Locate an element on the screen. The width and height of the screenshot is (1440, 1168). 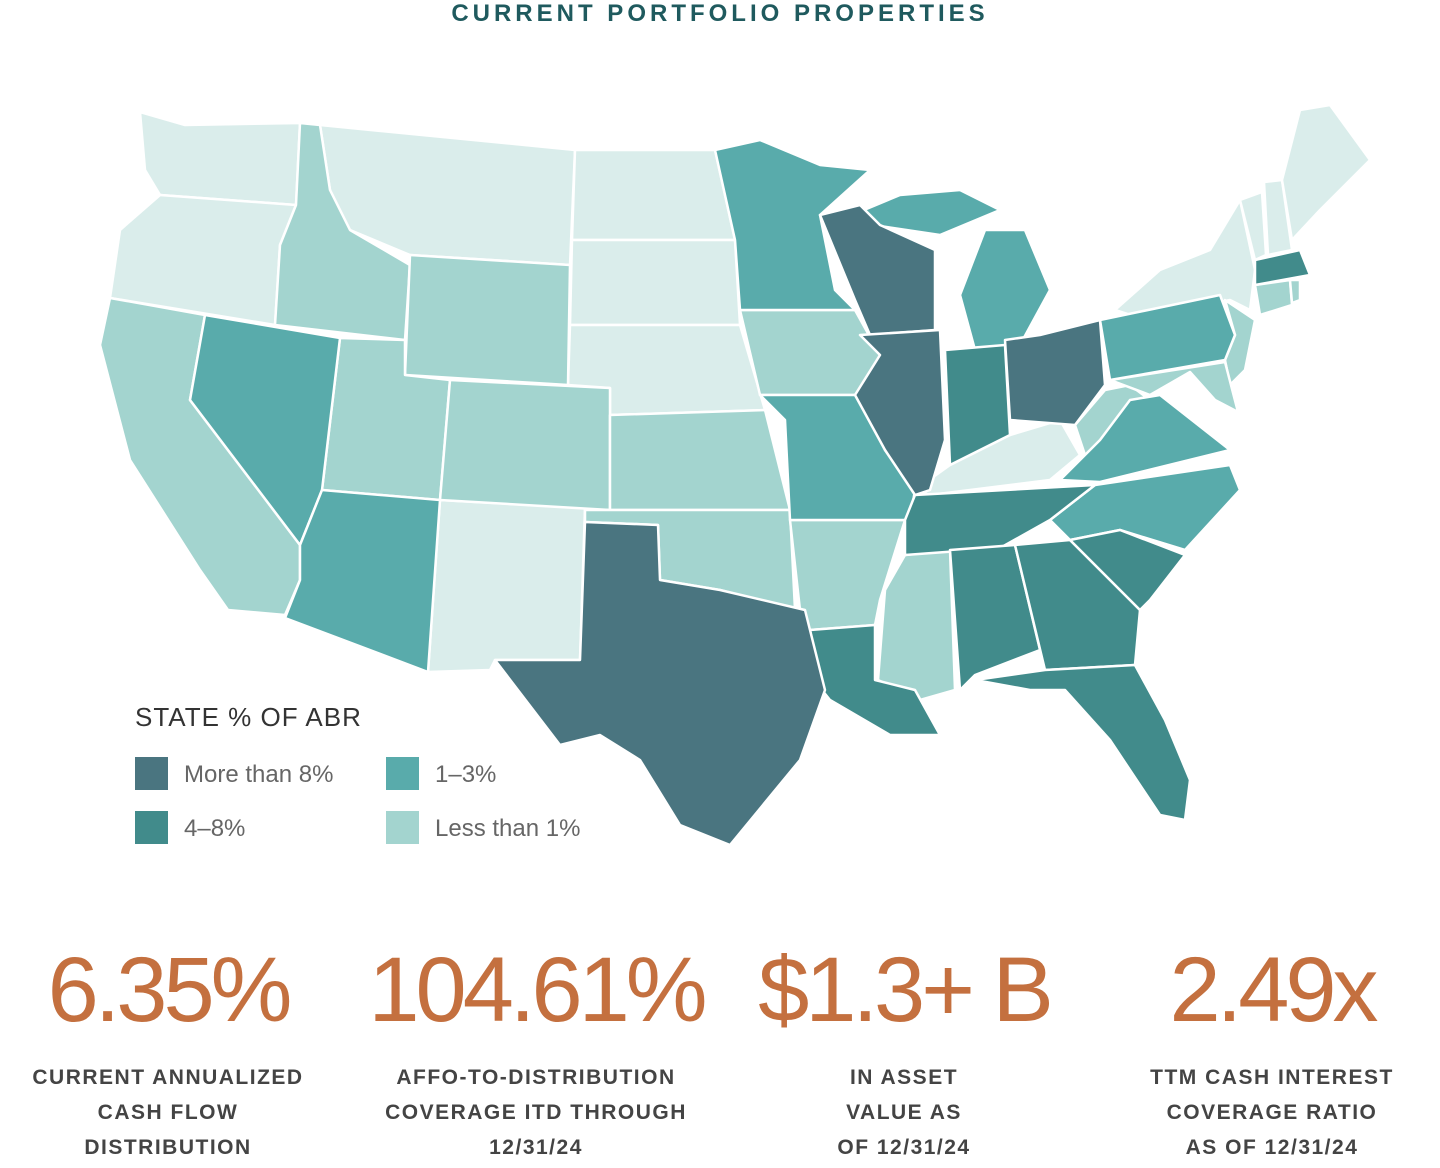
legend-label: 4–8% is located at coordinates (214, 828).